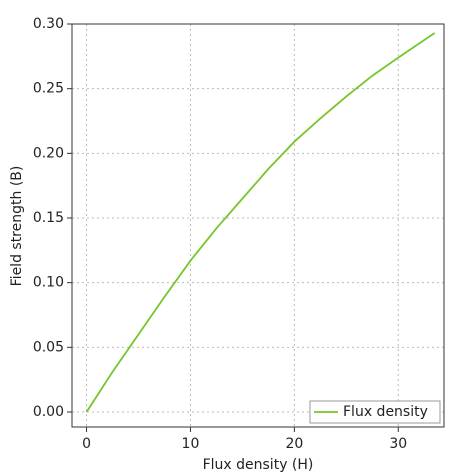  What do you see at coordinates (86, 444) in the screenshot?
I see `x-tick-label: 0` at bounding box center [86, 444].